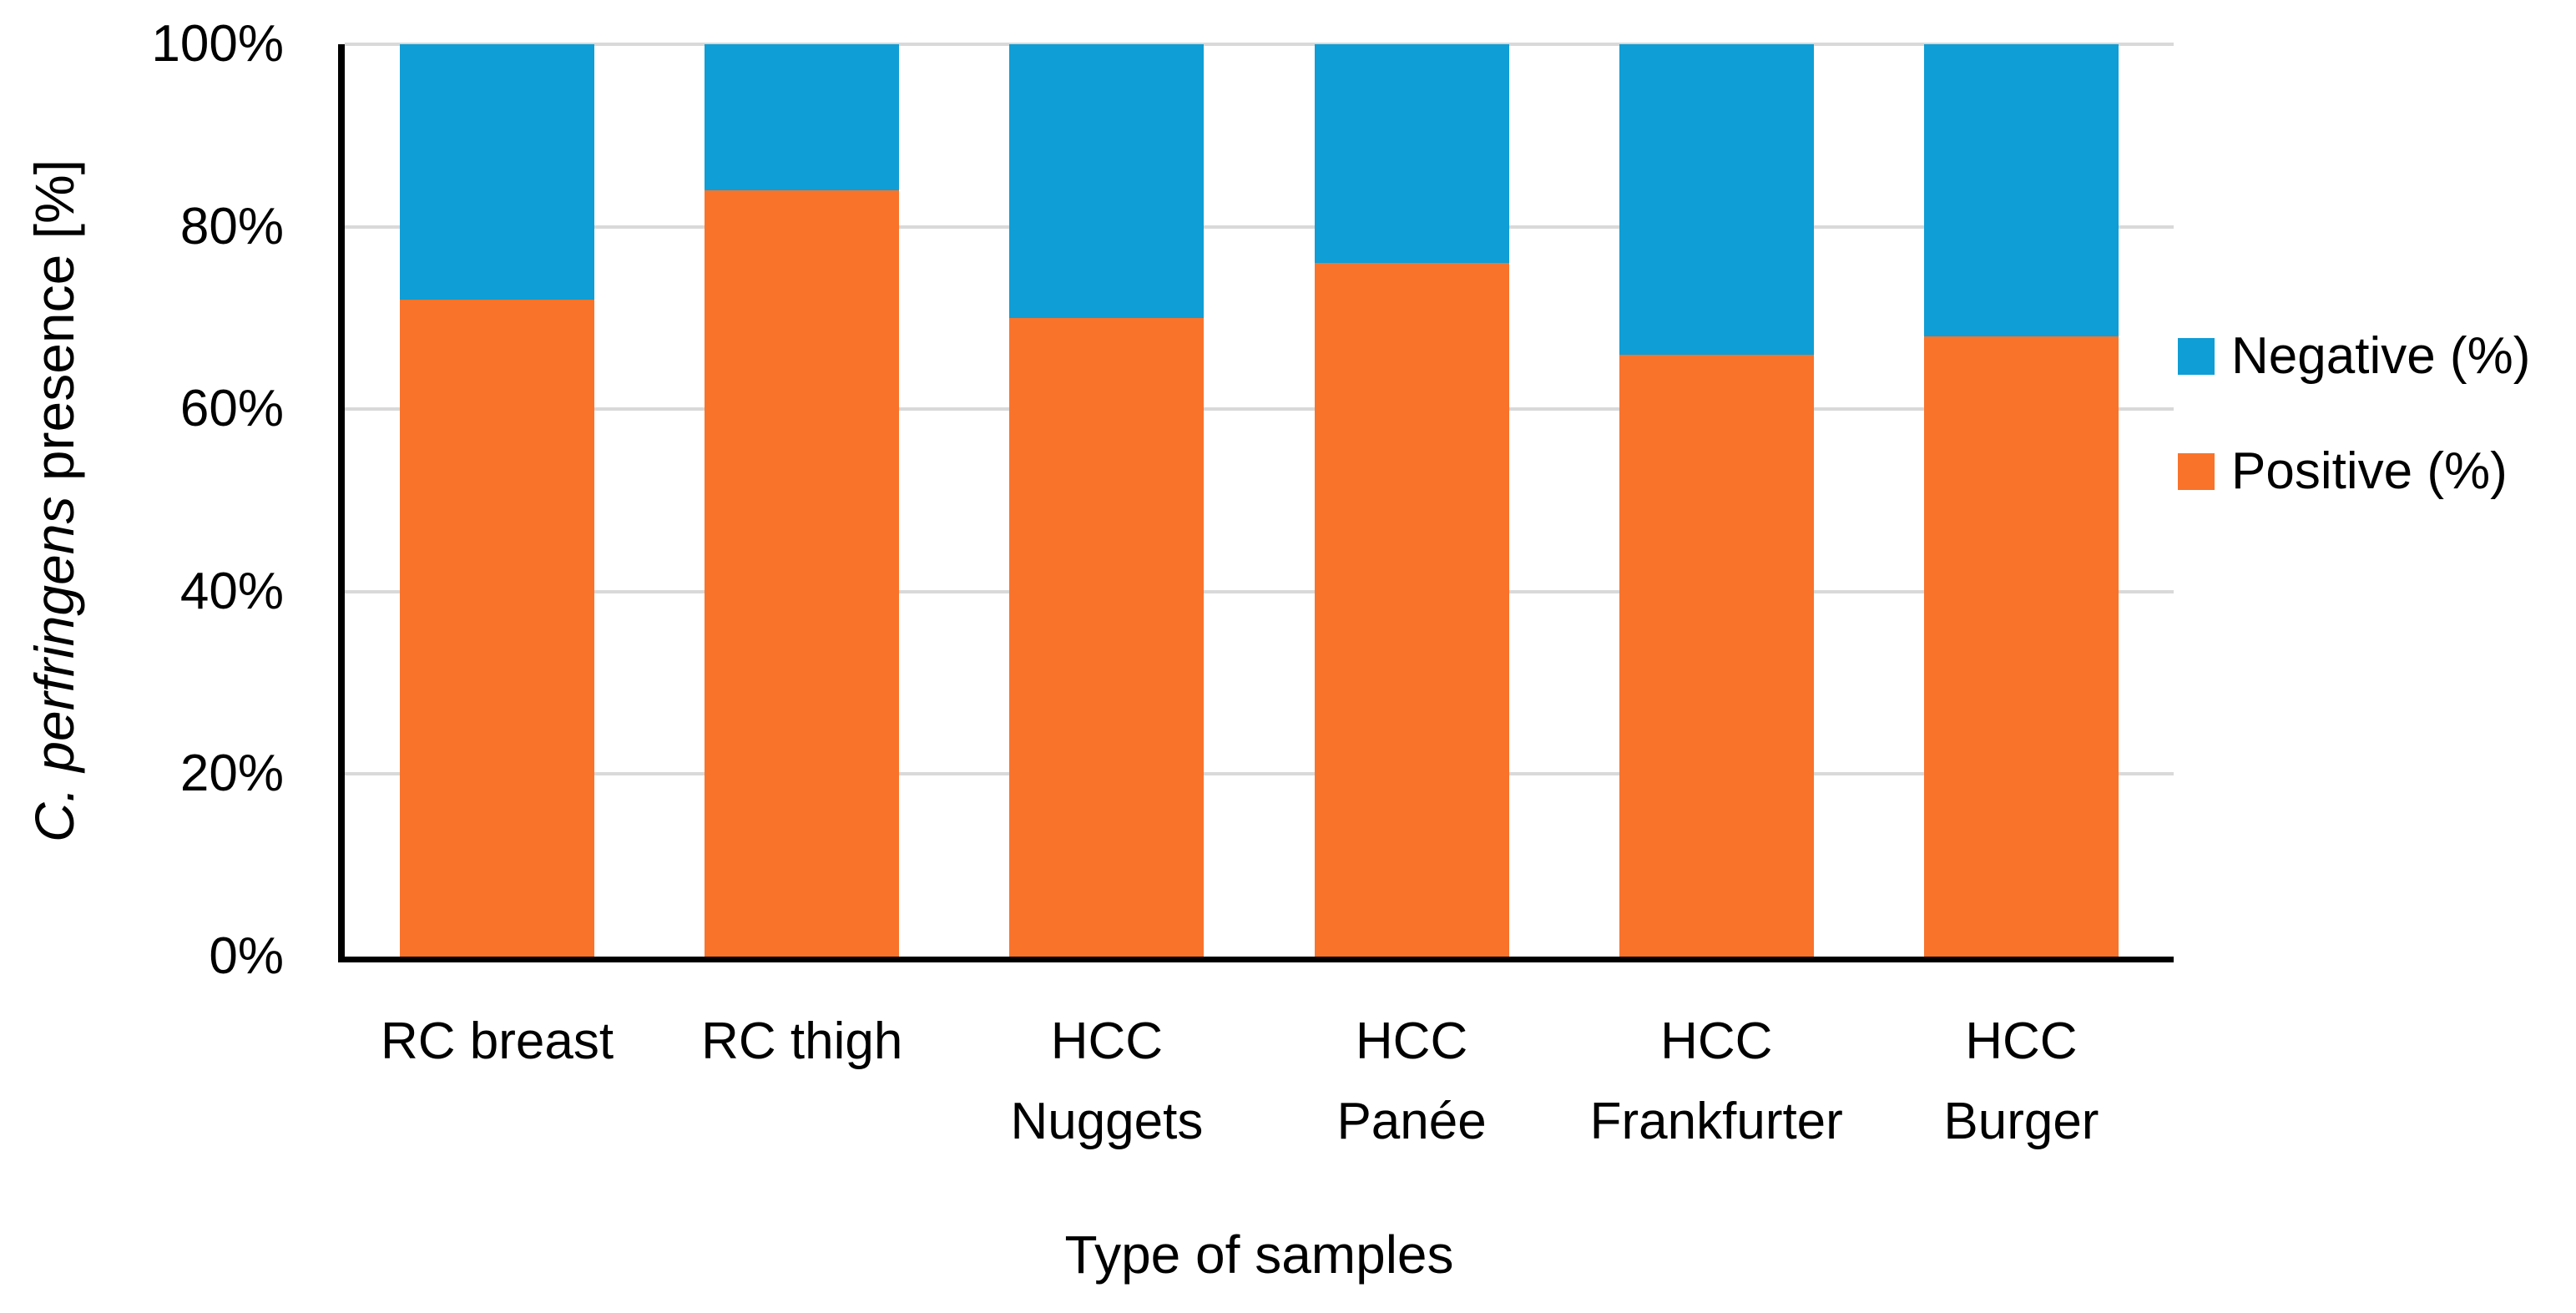  What do you see at coordinates (2021, 190) in the screenshot?
I see `bar-segment-negative-hcc-burger` at bounding box center [2021, 190].